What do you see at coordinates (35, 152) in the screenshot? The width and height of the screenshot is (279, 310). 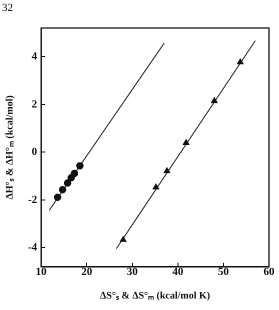 I see `y-tick-label: 0` at bounding box center [35, 152].